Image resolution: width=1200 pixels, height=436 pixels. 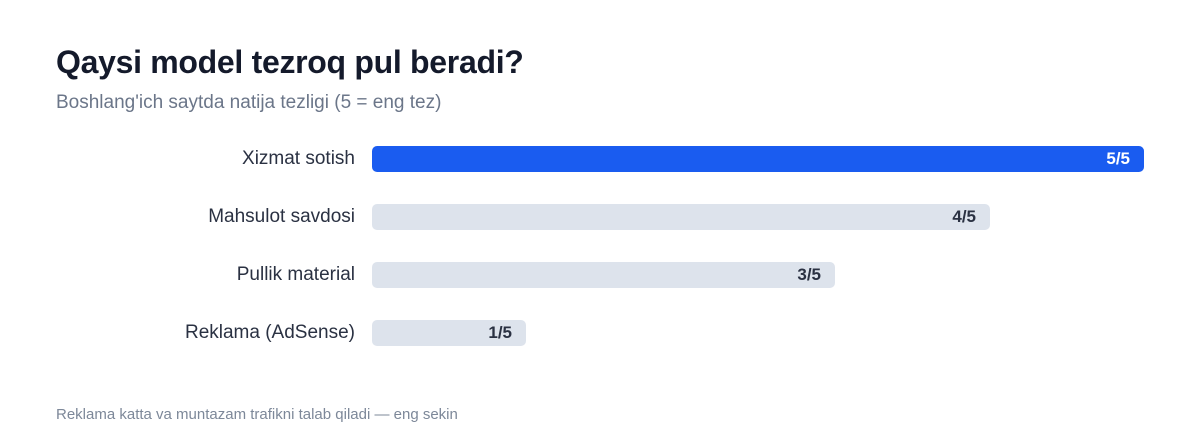 I want to click on bar: 5/5, so click(x=758, y=159).